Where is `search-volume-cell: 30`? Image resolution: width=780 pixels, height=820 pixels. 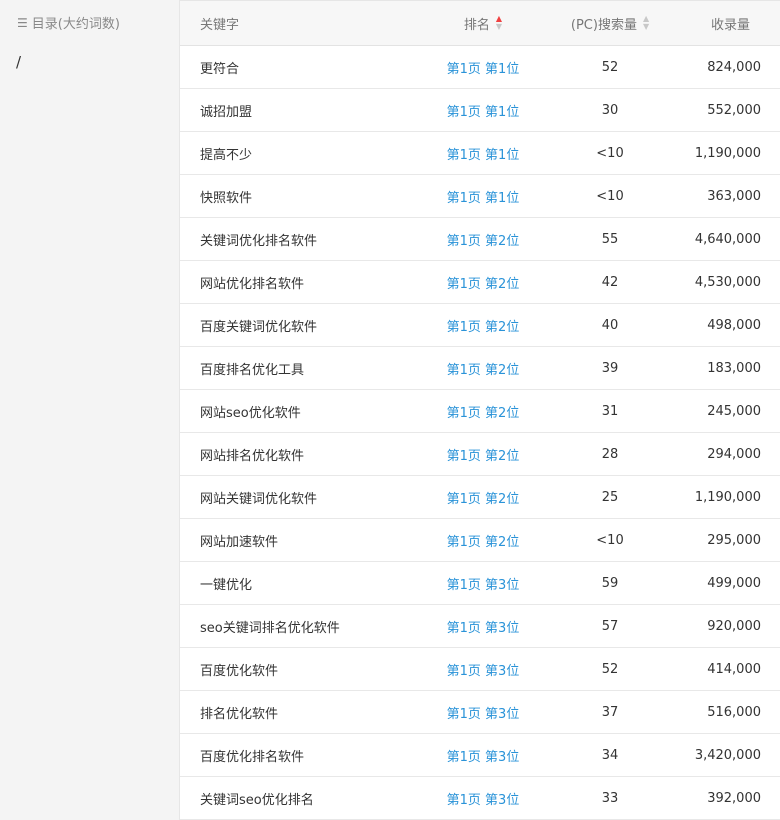 search-volume-cell: 30 is located at coordinates (610, 110).